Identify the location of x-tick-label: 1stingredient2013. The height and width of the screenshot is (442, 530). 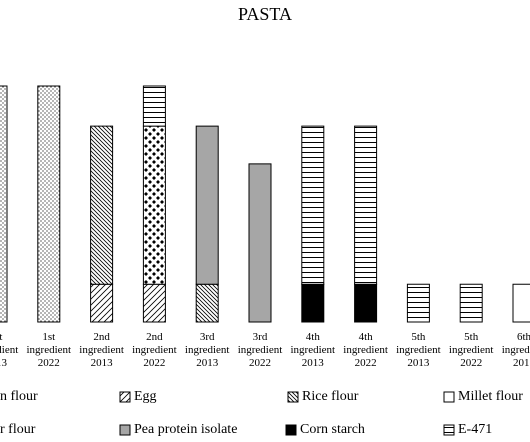
(9, 350).